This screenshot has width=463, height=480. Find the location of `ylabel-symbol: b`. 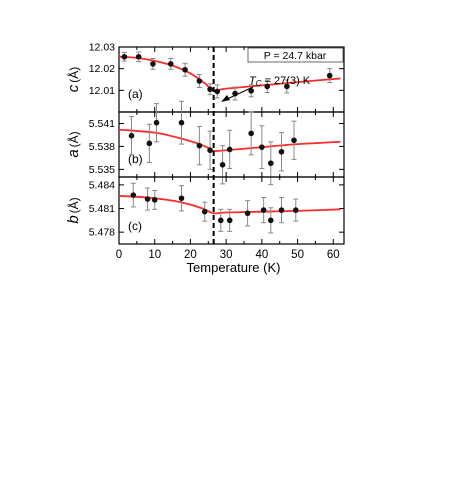

ylabel-symbol: b is located at coordinates (73, 219).